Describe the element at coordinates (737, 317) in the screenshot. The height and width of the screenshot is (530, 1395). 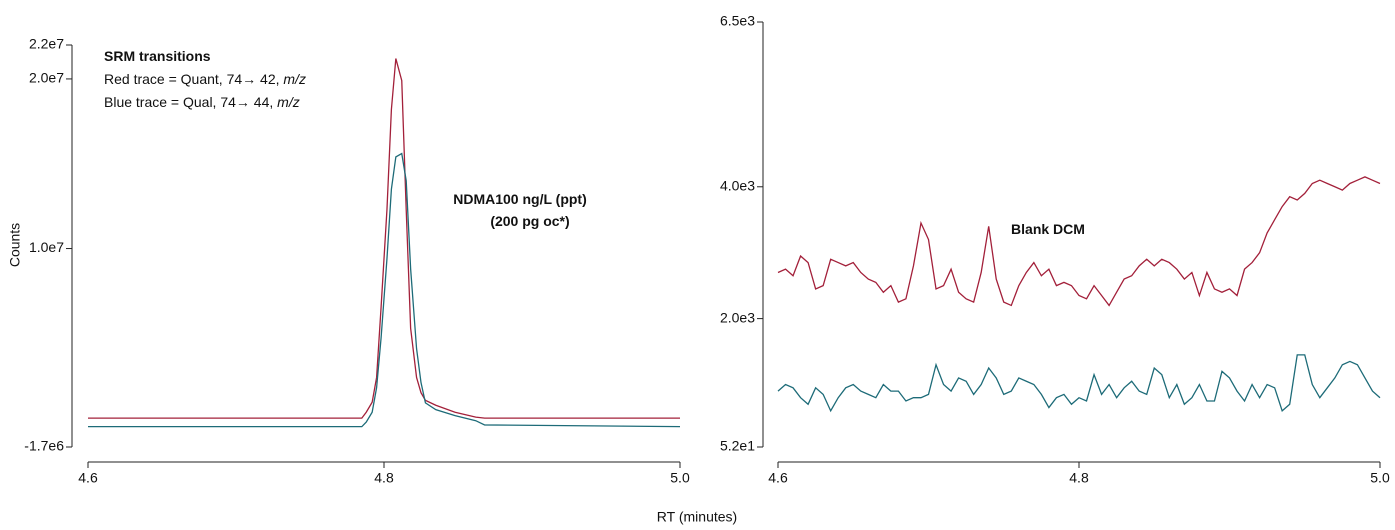
I see `y-tick-label: 2.0e3` at that location.